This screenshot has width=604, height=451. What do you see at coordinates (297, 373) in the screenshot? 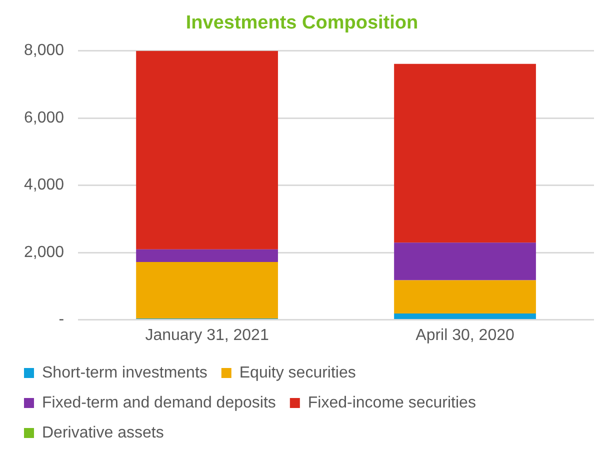
I see `legend-label: Equity securities` at bounding box center [297, 373].